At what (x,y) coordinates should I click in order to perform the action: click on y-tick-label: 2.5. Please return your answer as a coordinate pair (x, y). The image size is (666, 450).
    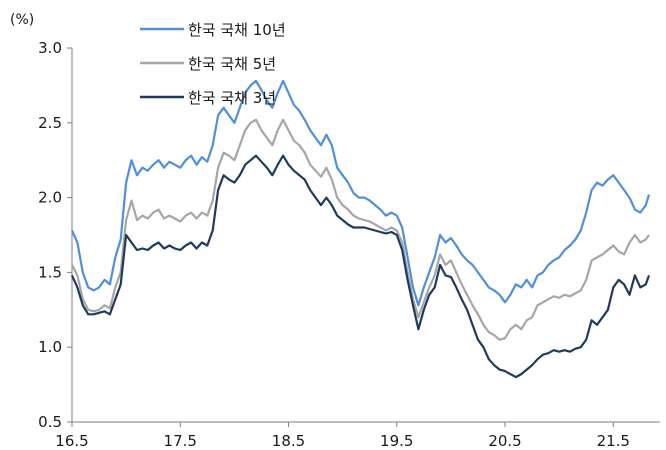
    Looking at the image, I should click on (50, 123).